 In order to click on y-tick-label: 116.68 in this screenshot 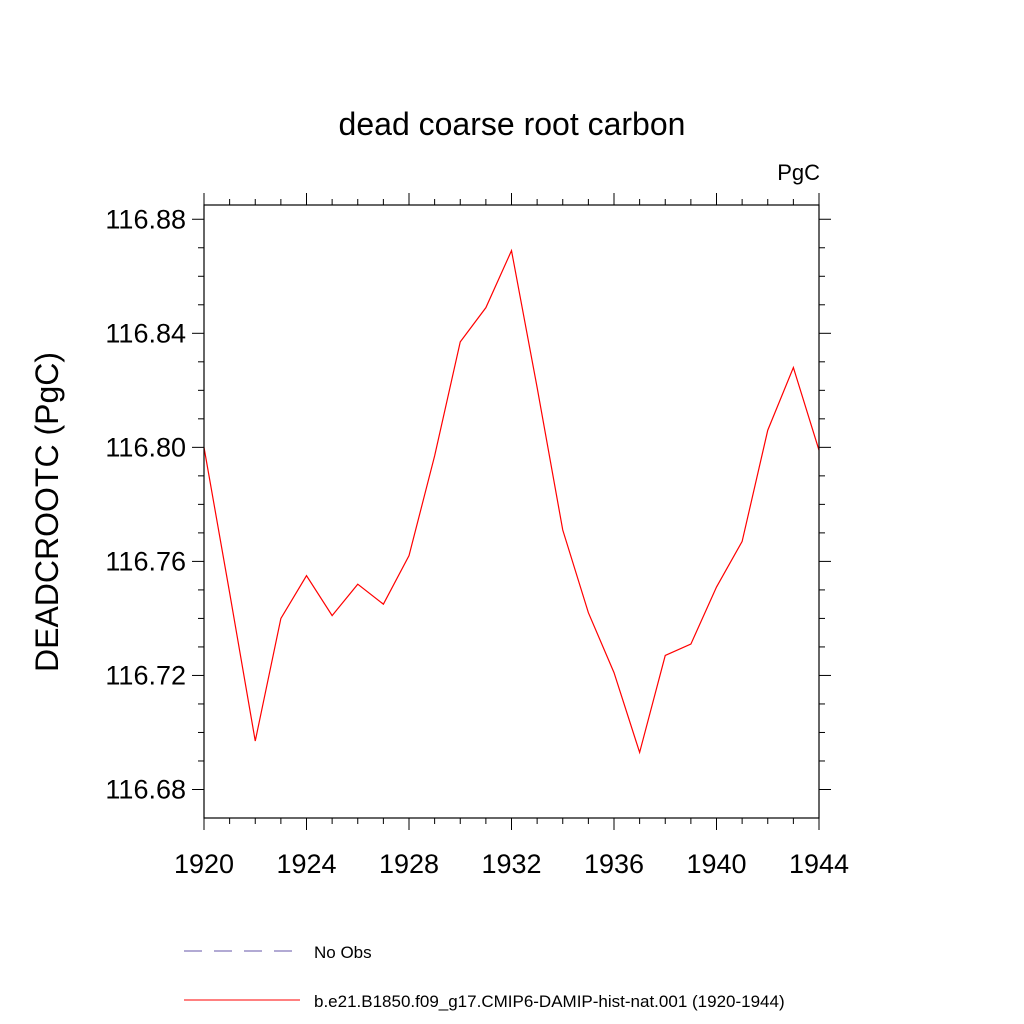, I will do `click(145, 789)`.